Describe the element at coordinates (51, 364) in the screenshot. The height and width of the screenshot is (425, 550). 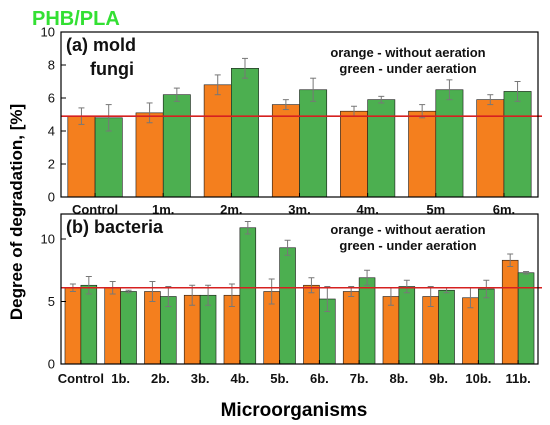
I see `panel-b-ytick-label-0: 0` at that location.